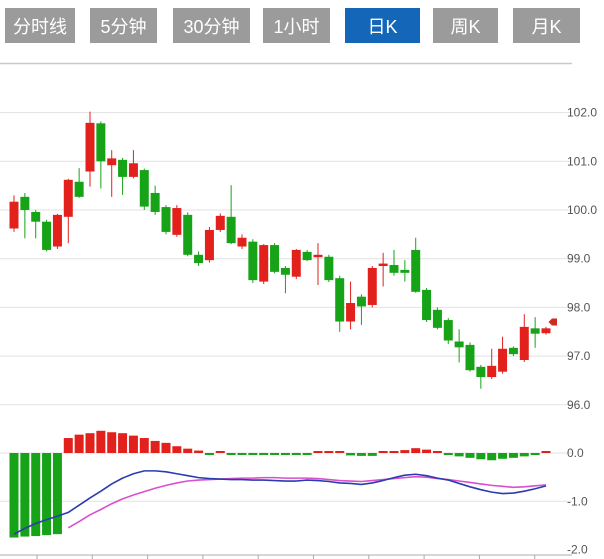  I want to click on price-axis-label: 99.0, so click(579, 259).